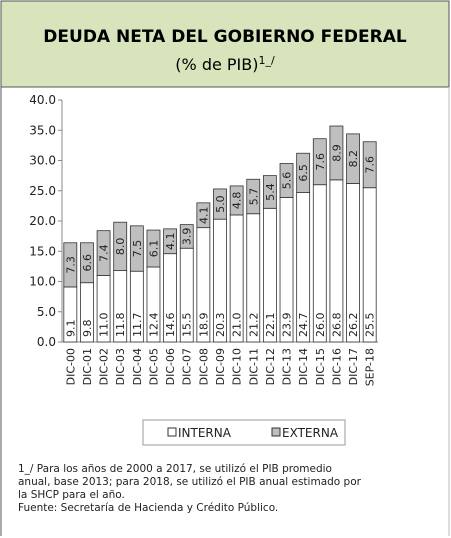 Image resolution: width=451 pixels, height=538 pixels. I want to click on data-label: 5.4, so click(270, 192).